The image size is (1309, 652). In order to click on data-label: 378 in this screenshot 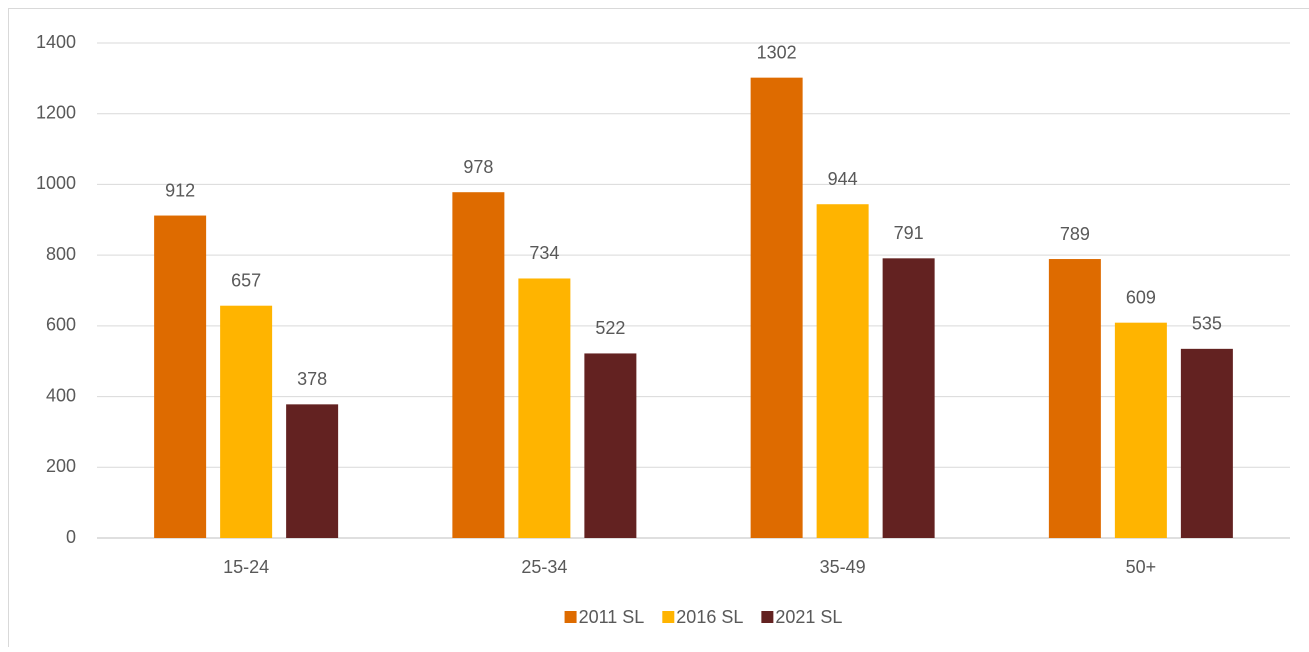, I will do `click(312, 379)`.